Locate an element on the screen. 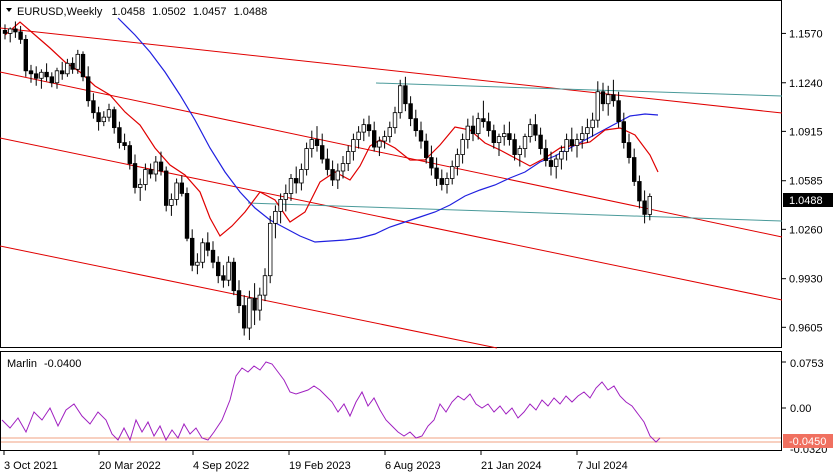 This screenshot has width=839, height=476. marlin-oscillator-line is located at coordinates (331, 402).